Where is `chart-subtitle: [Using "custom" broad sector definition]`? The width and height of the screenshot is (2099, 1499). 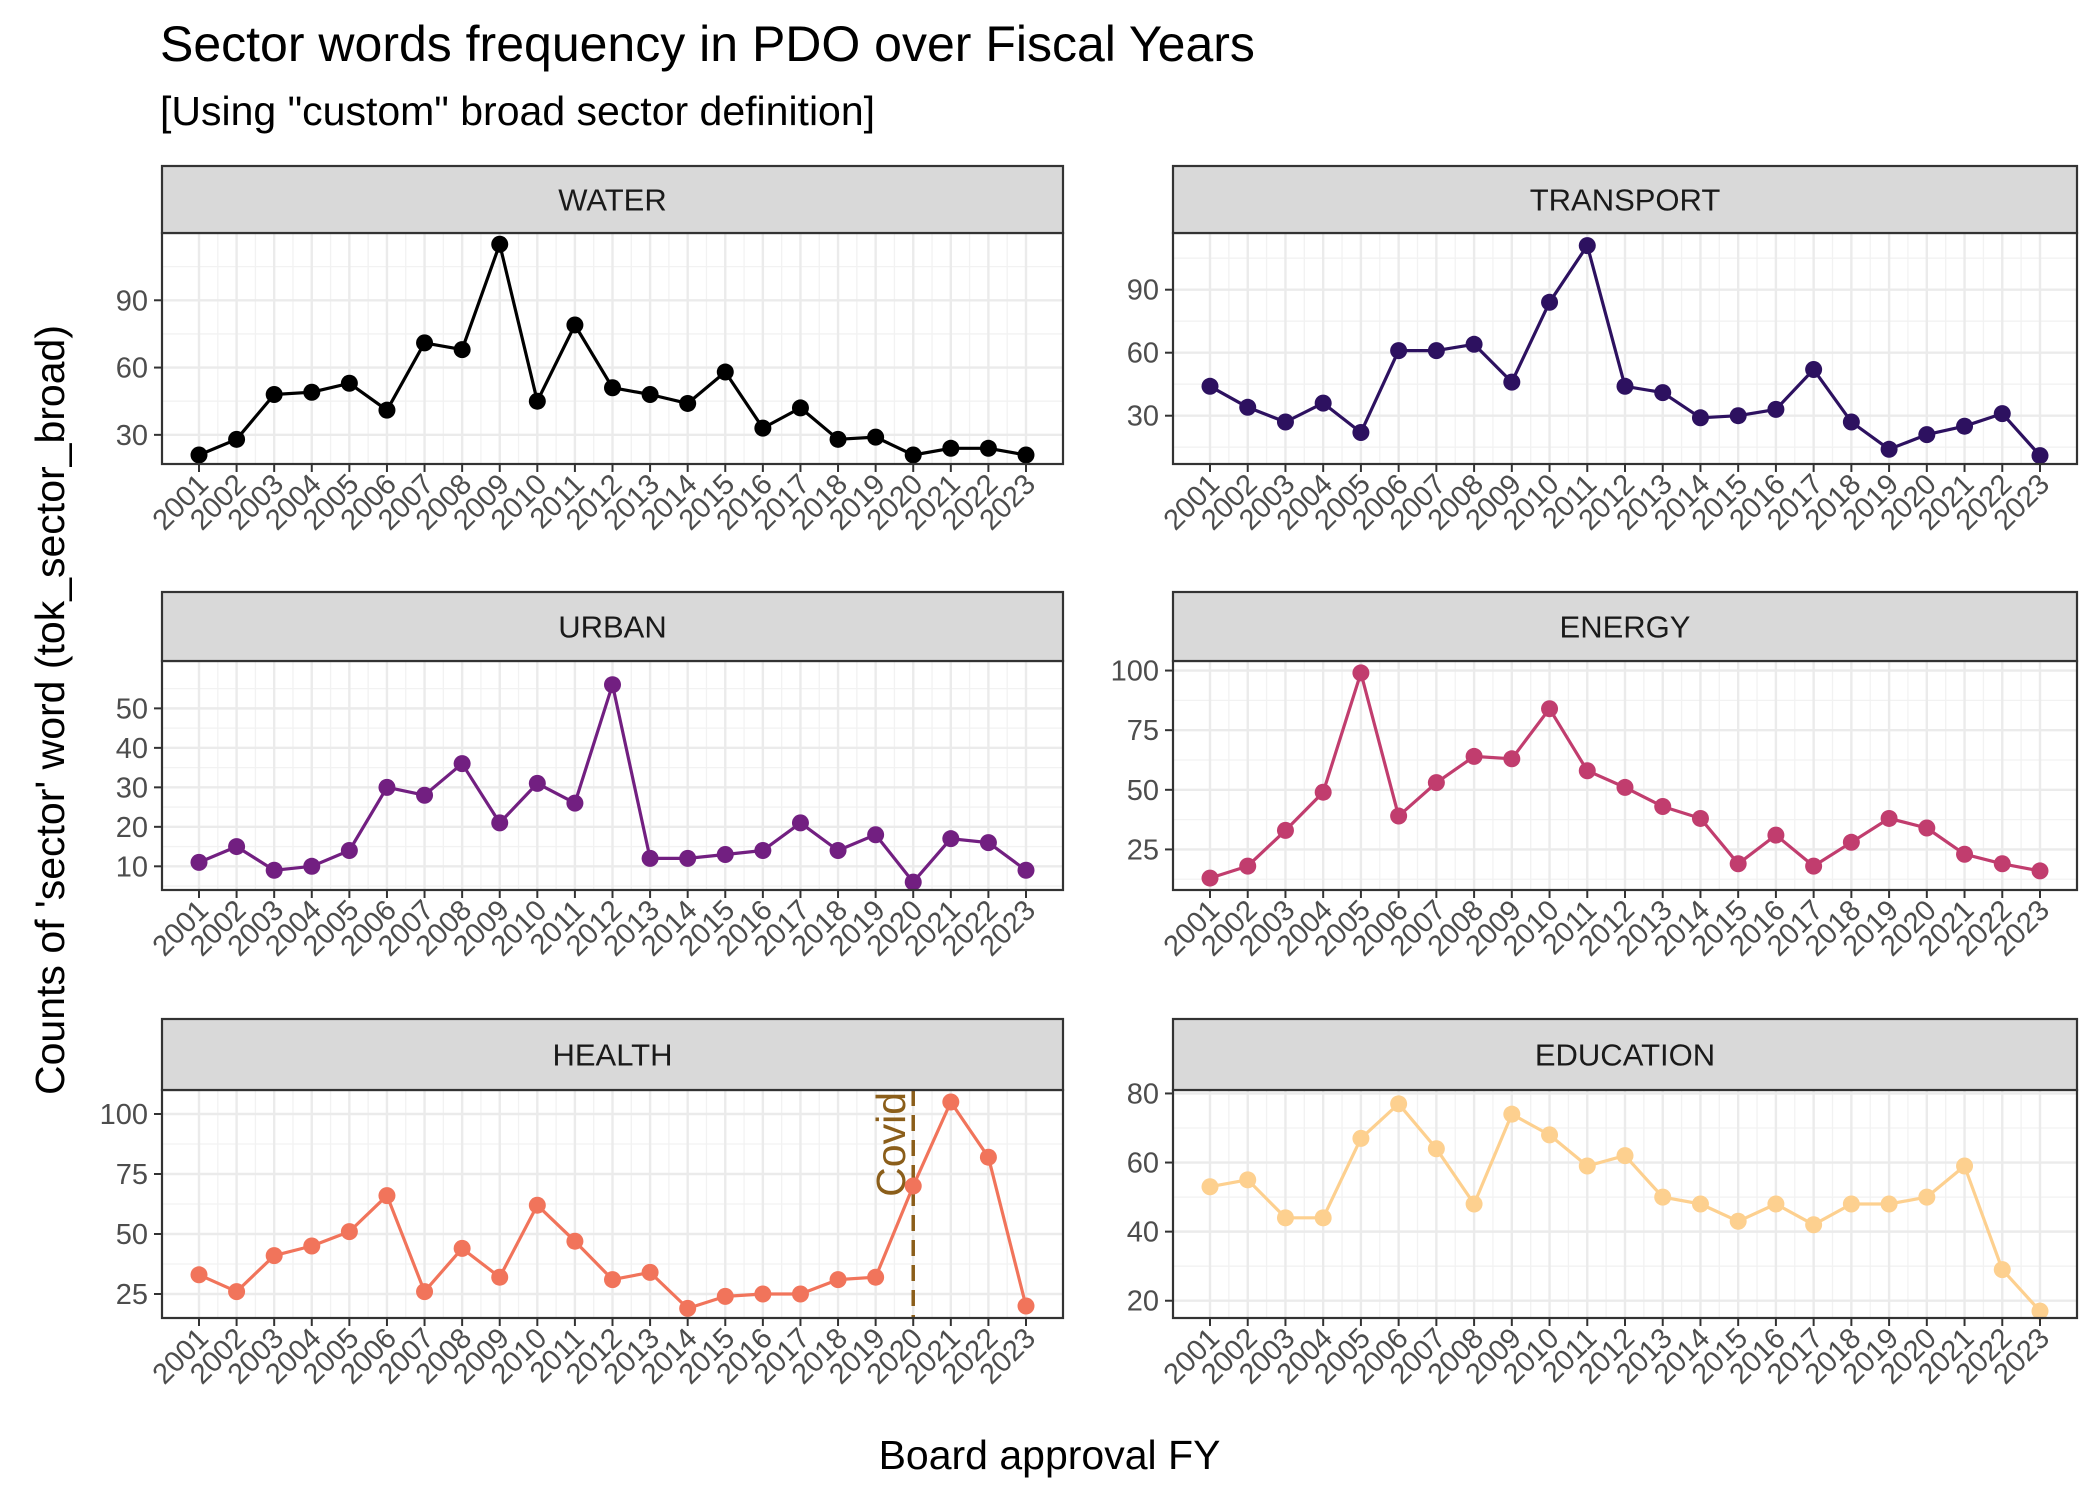 chart-subtitle: [Using "custom" broad sector definition] is located at coordinates (518, 111).